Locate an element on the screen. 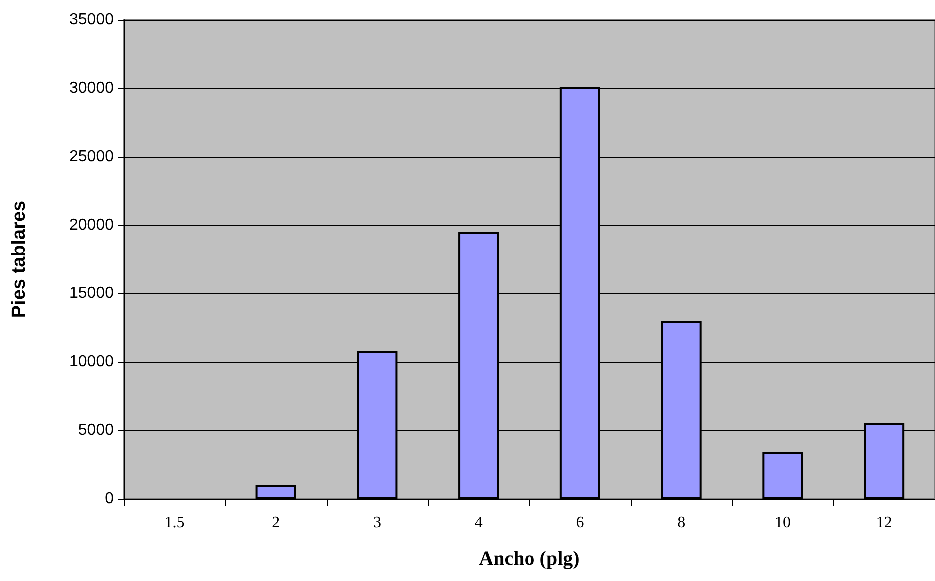  y-tick-label: 15000 is located at coordinates (92, 293).